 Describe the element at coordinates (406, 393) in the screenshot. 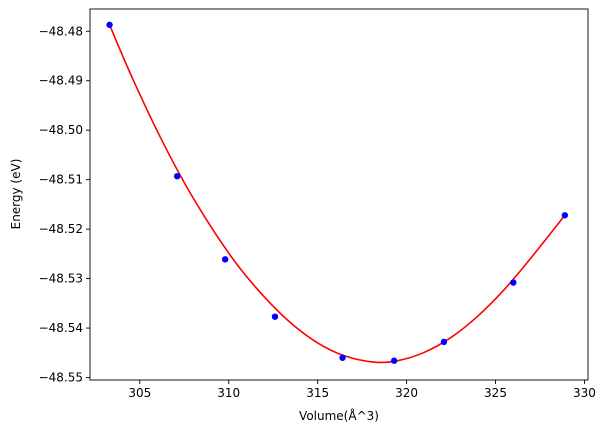

I see `x-tick-label: 320` at that location.